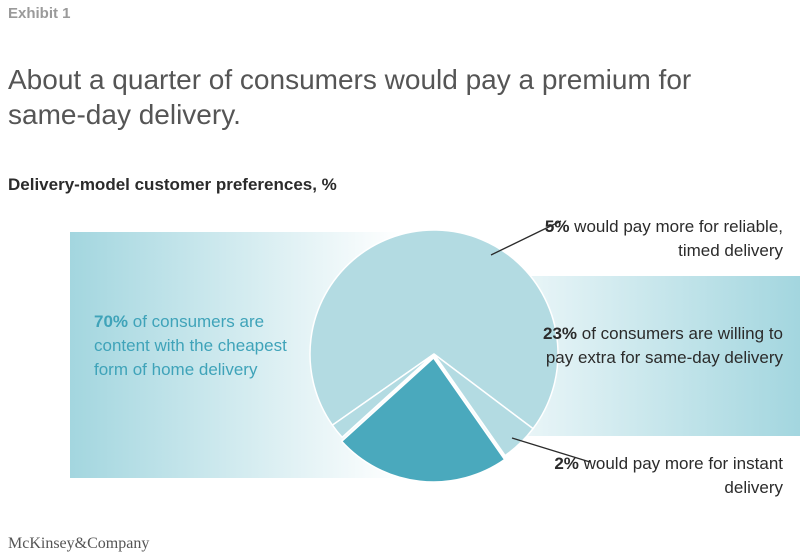 The height and width of the screenshot is (558, 800). What do you see at coordinates (557, 226) in the screenshot?
I see `slice-label-5-pct: 5%` at bounding box center [557, 226].